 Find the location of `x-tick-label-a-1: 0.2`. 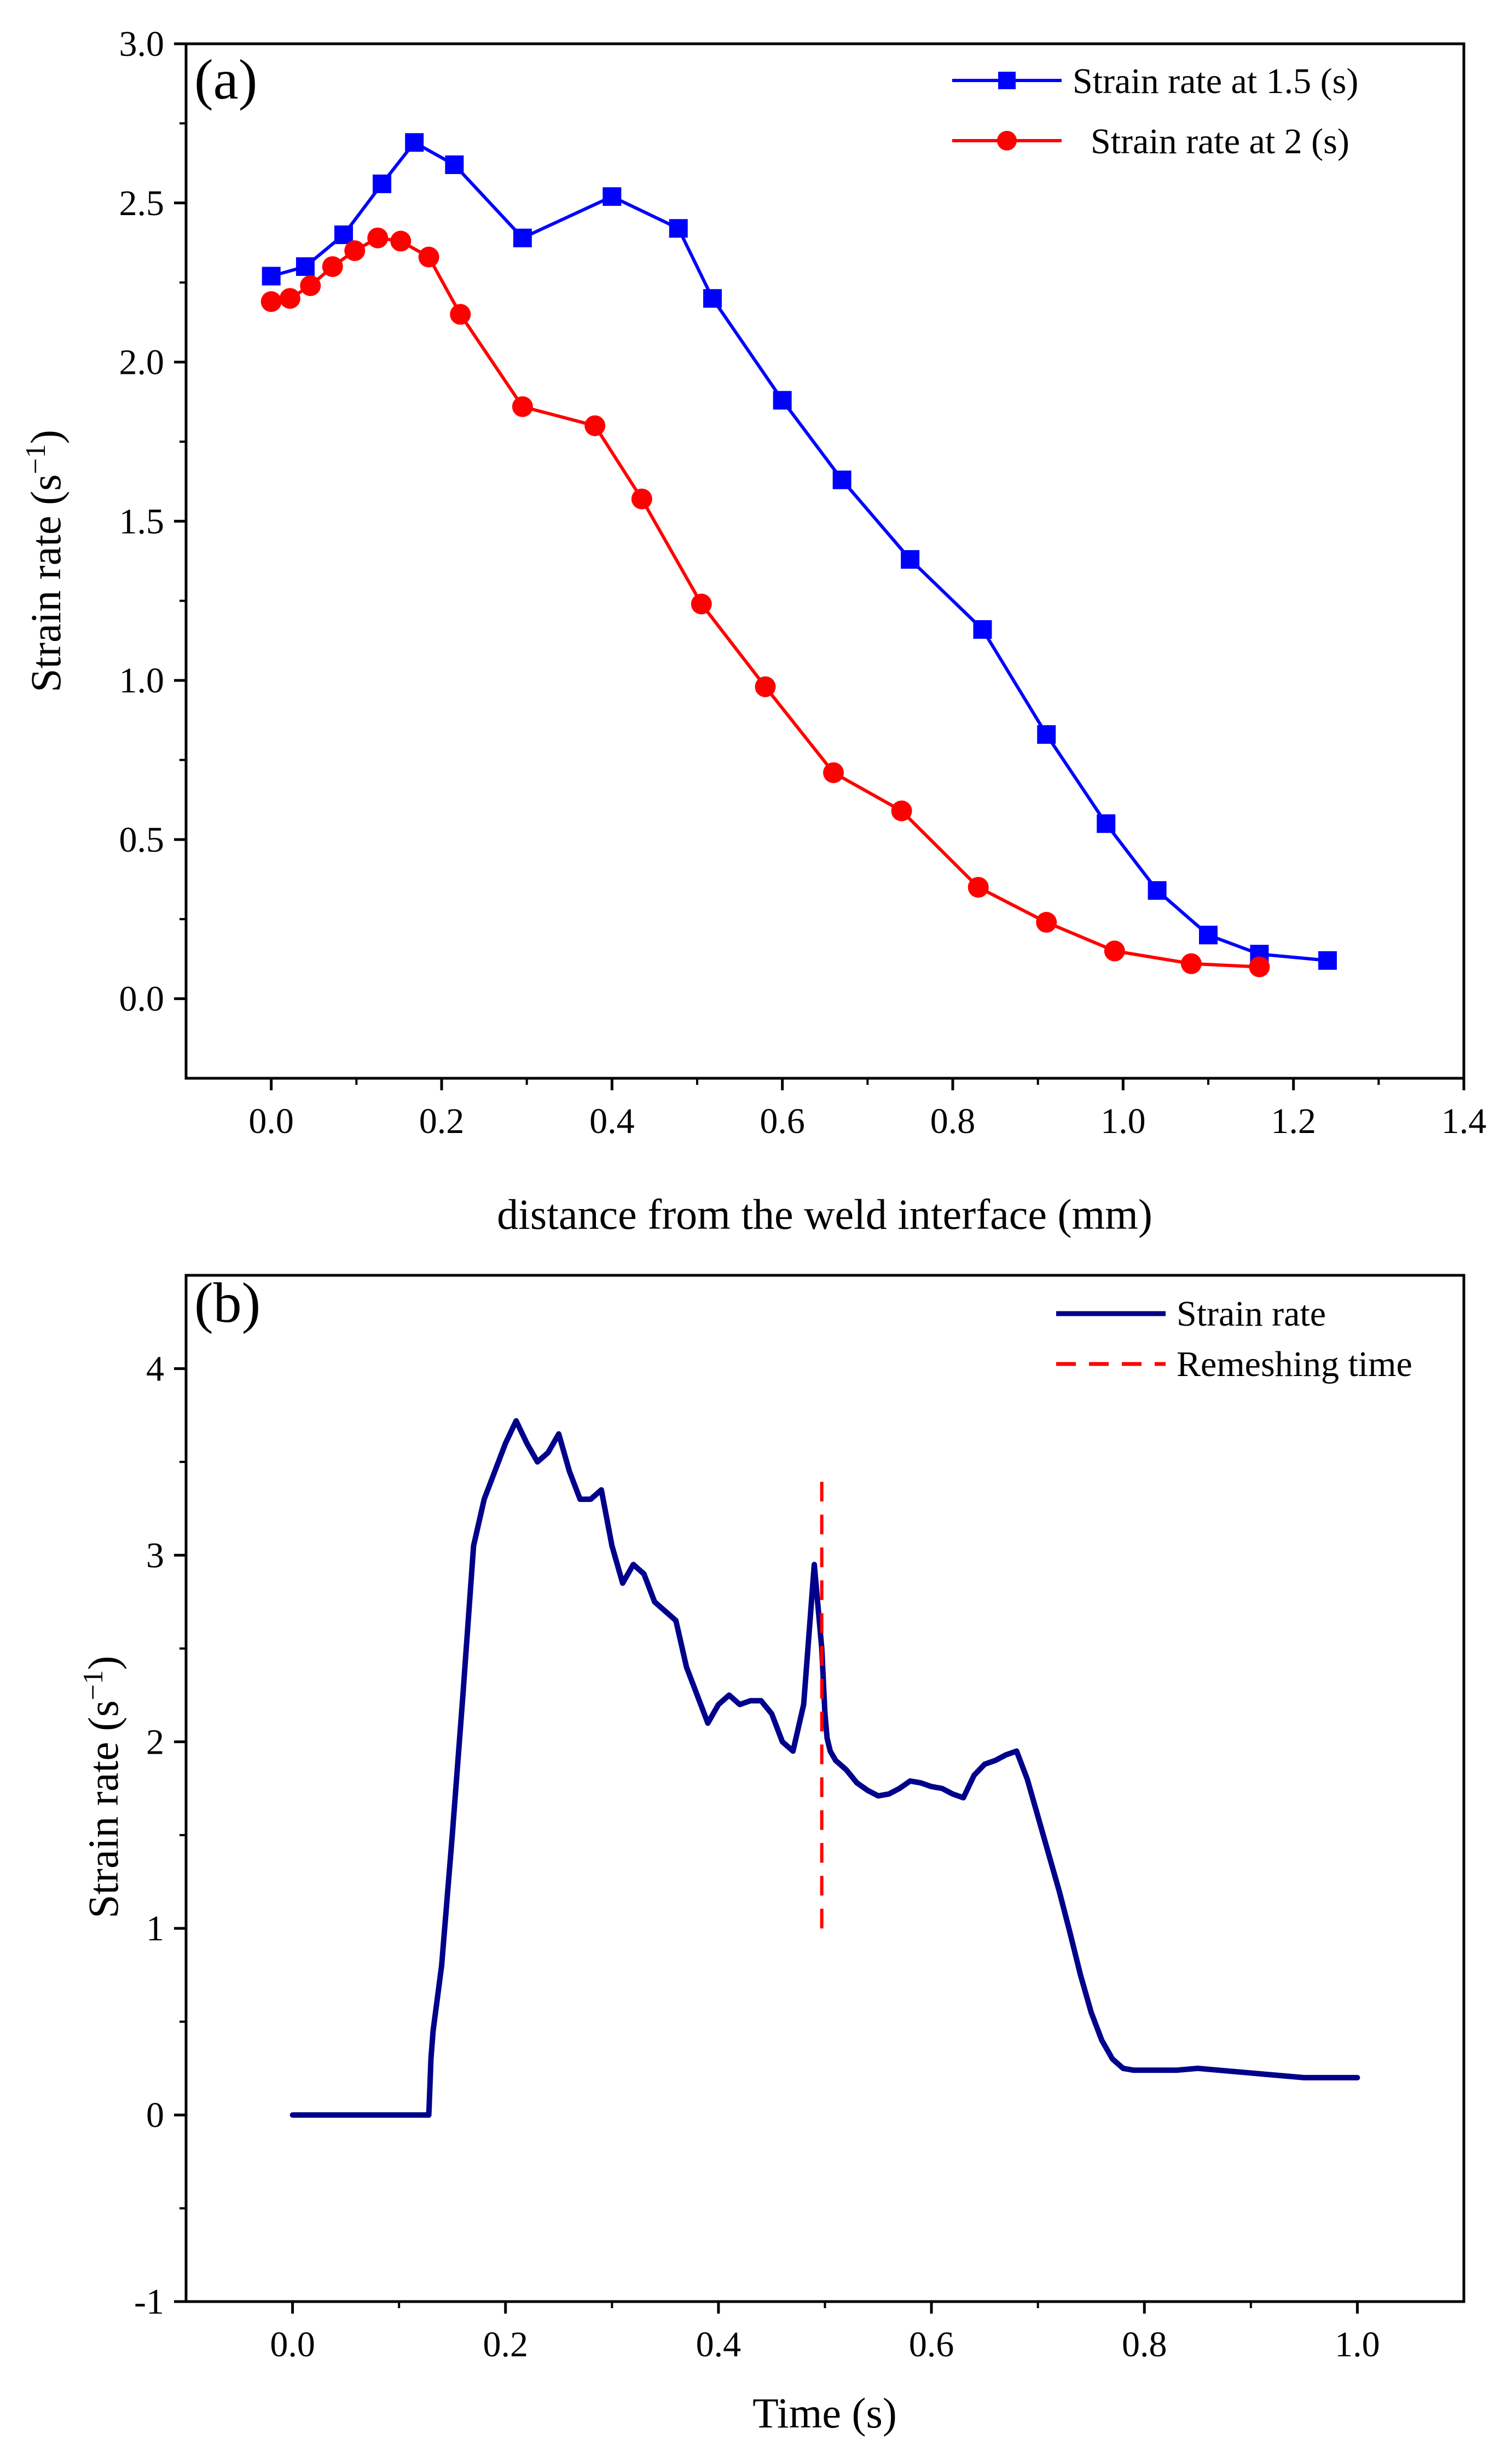

x-tick-label-a-1: 0.2 is located at coordinates (442, 1121).